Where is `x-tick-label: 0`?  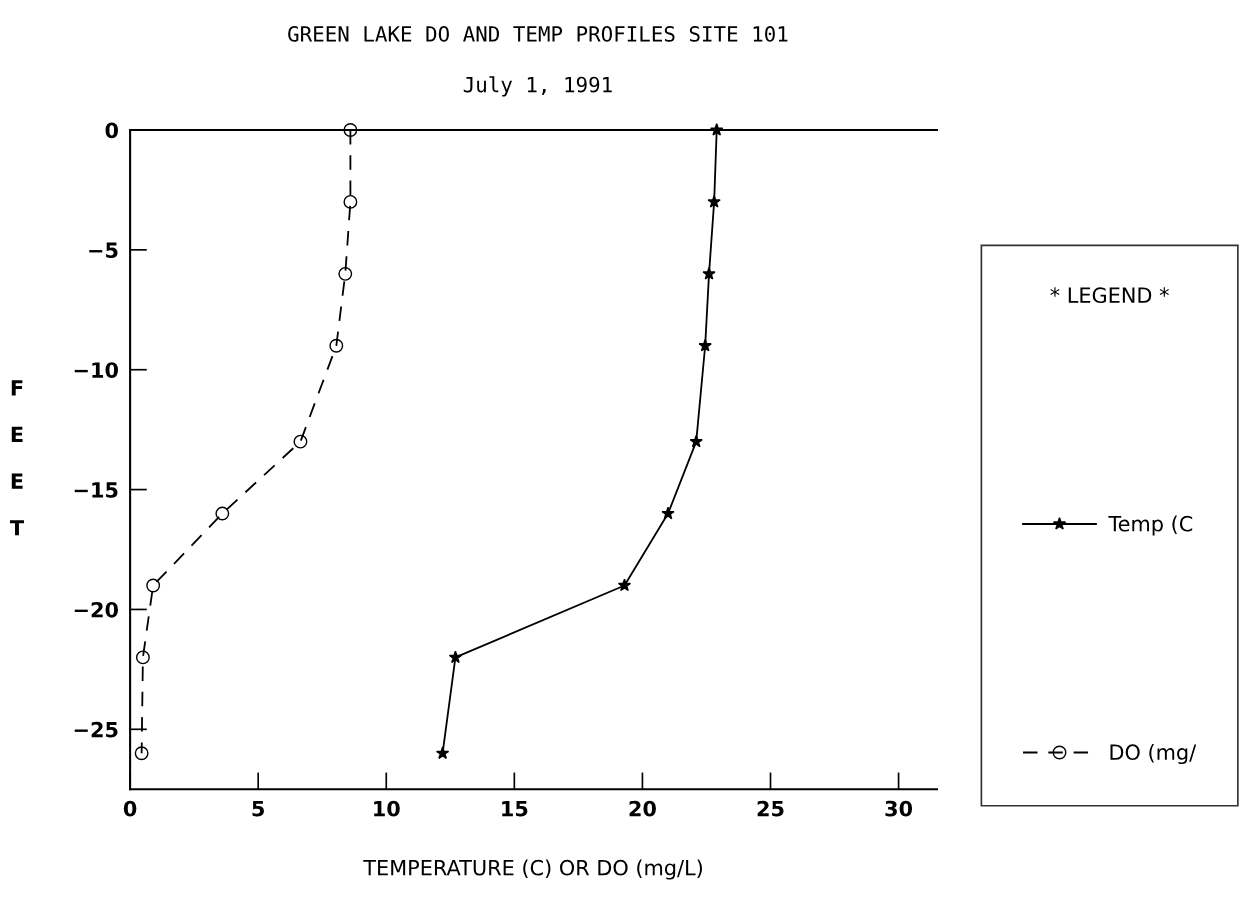
x-tick-label: 0 is located at coordinates (130, 808).